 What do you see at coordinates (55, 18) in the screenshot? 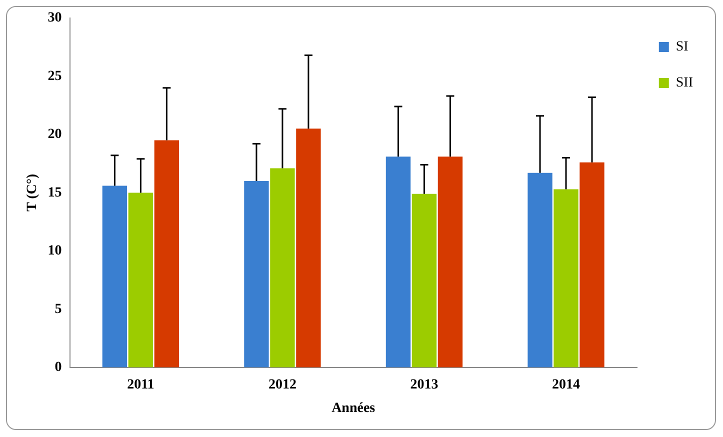
I see `y-tick-label: 30` at bounding box center [55, 18].